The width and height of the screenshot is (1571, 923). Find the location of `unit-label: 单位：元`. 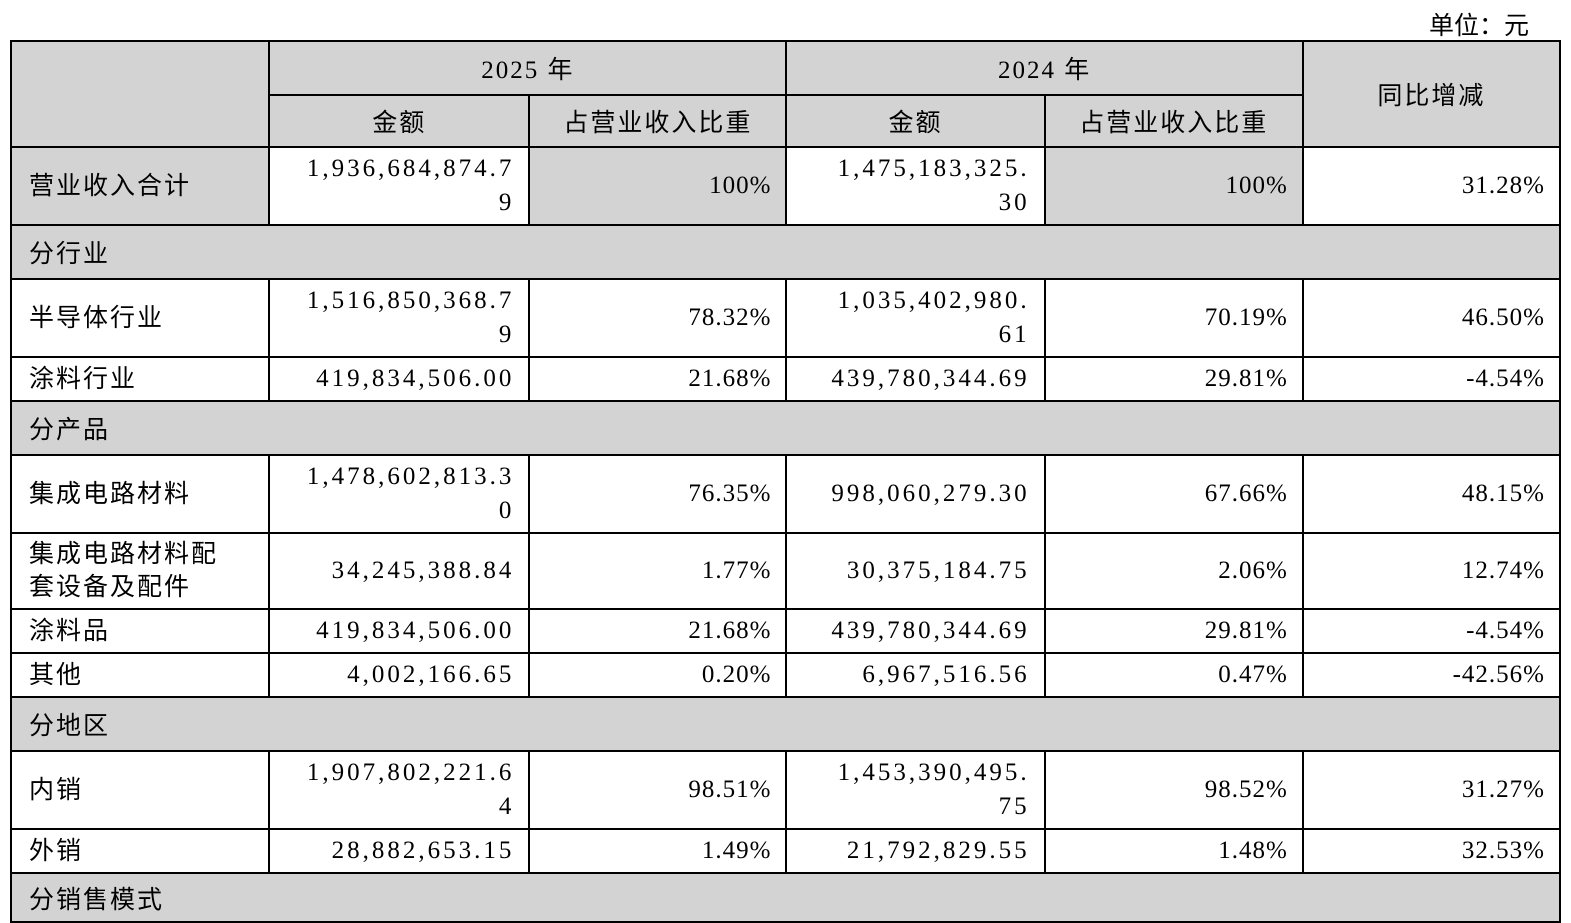

unit-label: 单位：元 is located at coordinates (1478, 26).